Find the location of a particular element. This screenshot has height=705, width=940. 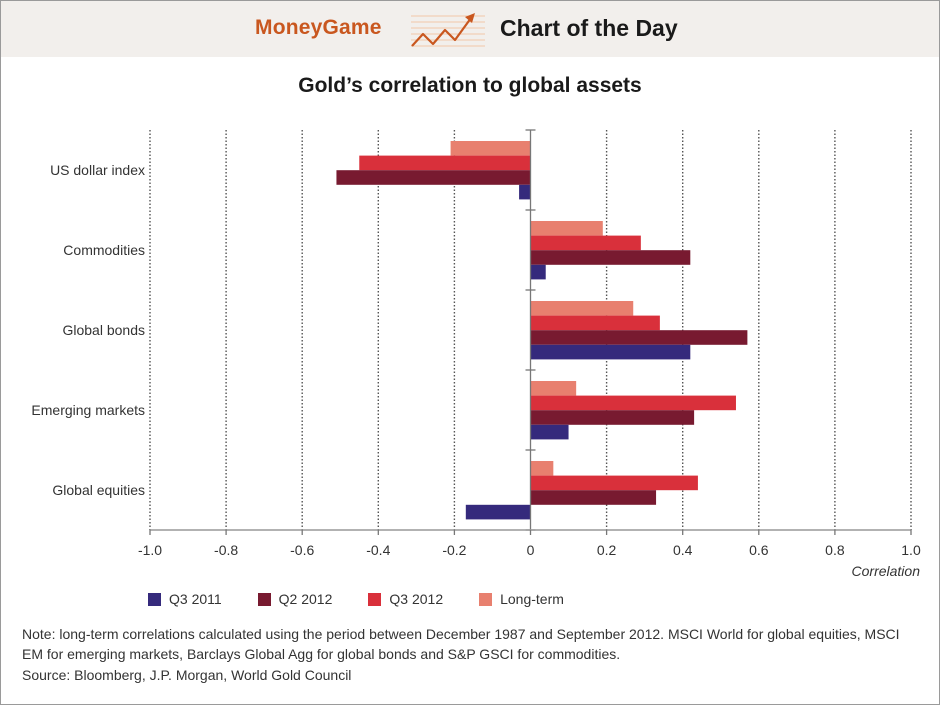

x-tick-label: 0.2 is located at coordinates (607, 550).